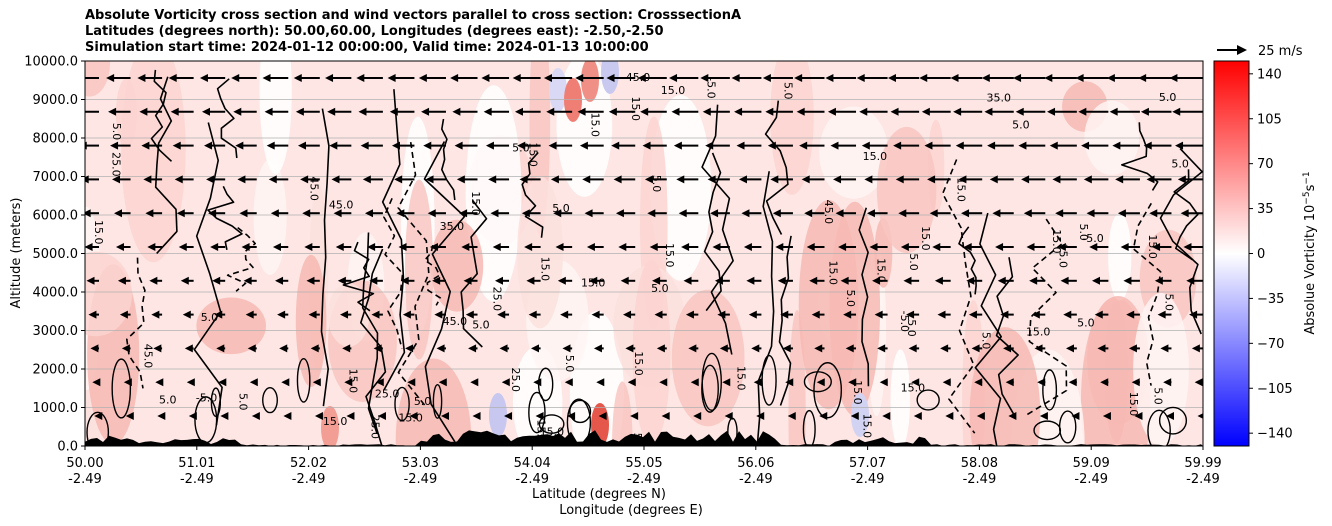  What do you see at coordinates (631, 510) in the screenshot?
I see `x-axis-label-longitude: Longitude (degrees E)` at bounding box center [631, 510].